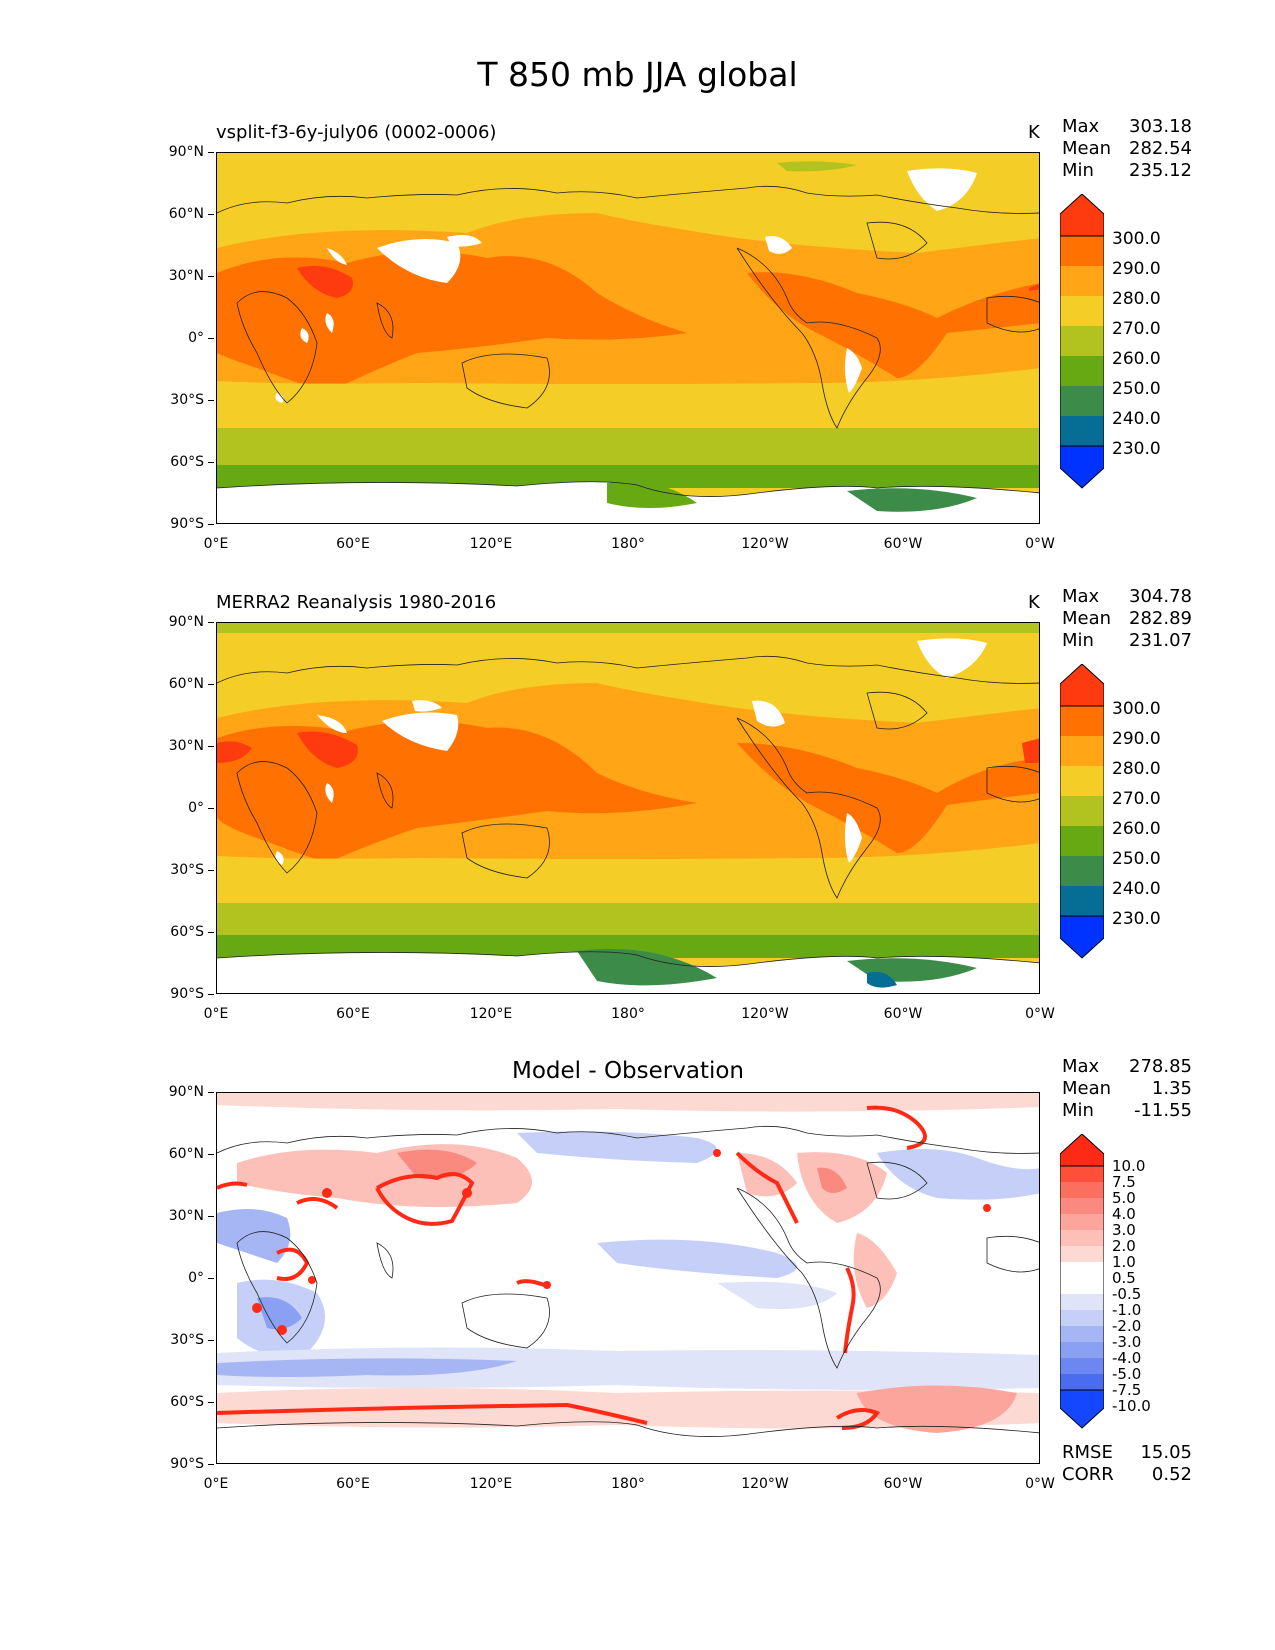 This screenshot has height=1650, width=1275. What do you see at coordinates (1124, 1262) in the screenshot?
I see `colorbar-label: 1.0` at bounding box center [1124, 1262].